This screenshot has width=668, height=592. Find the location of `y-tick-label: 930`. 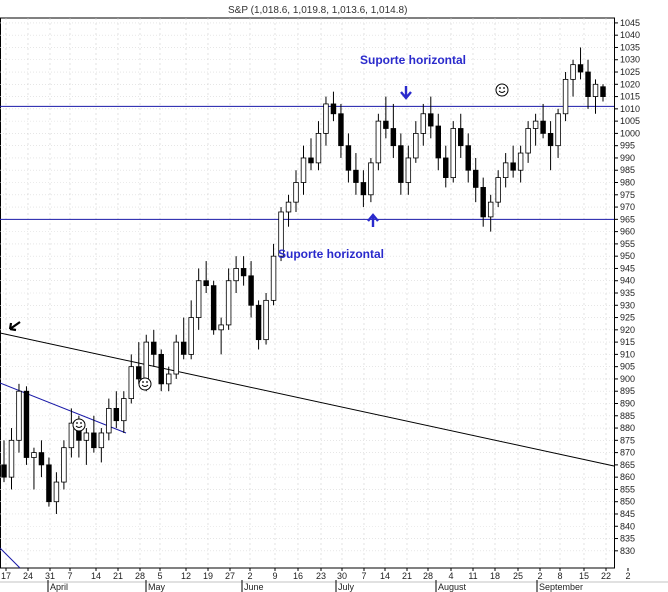

y-tick-label: 930 is located at coordinates (627, 305).